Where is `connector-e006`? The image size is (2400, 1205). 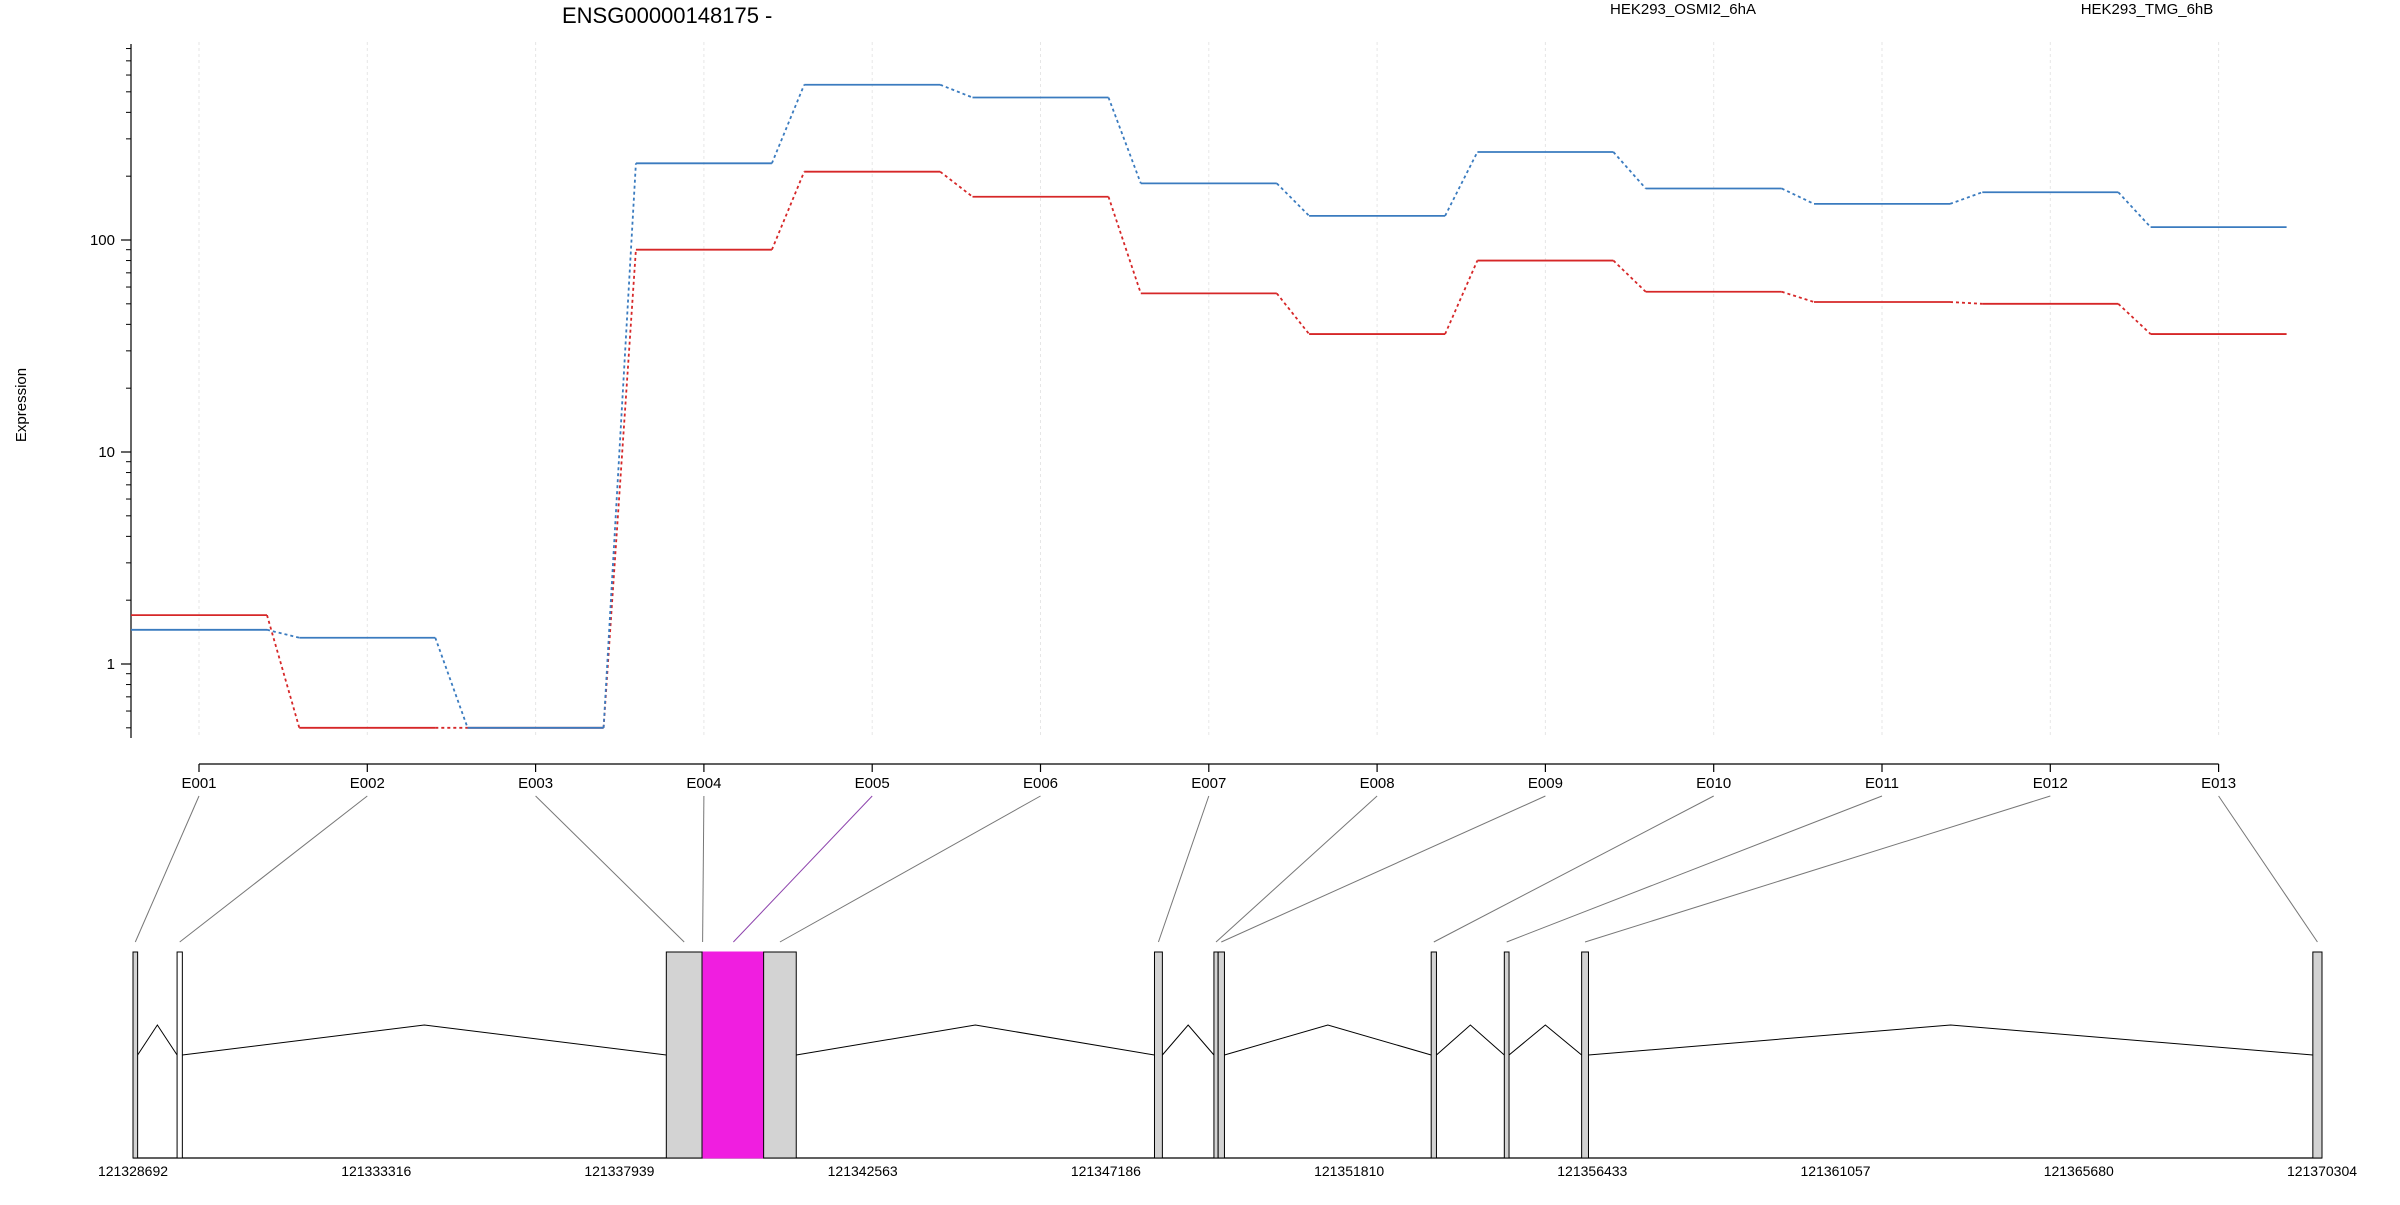 connector-e006 is located at coordinates (910, 869).